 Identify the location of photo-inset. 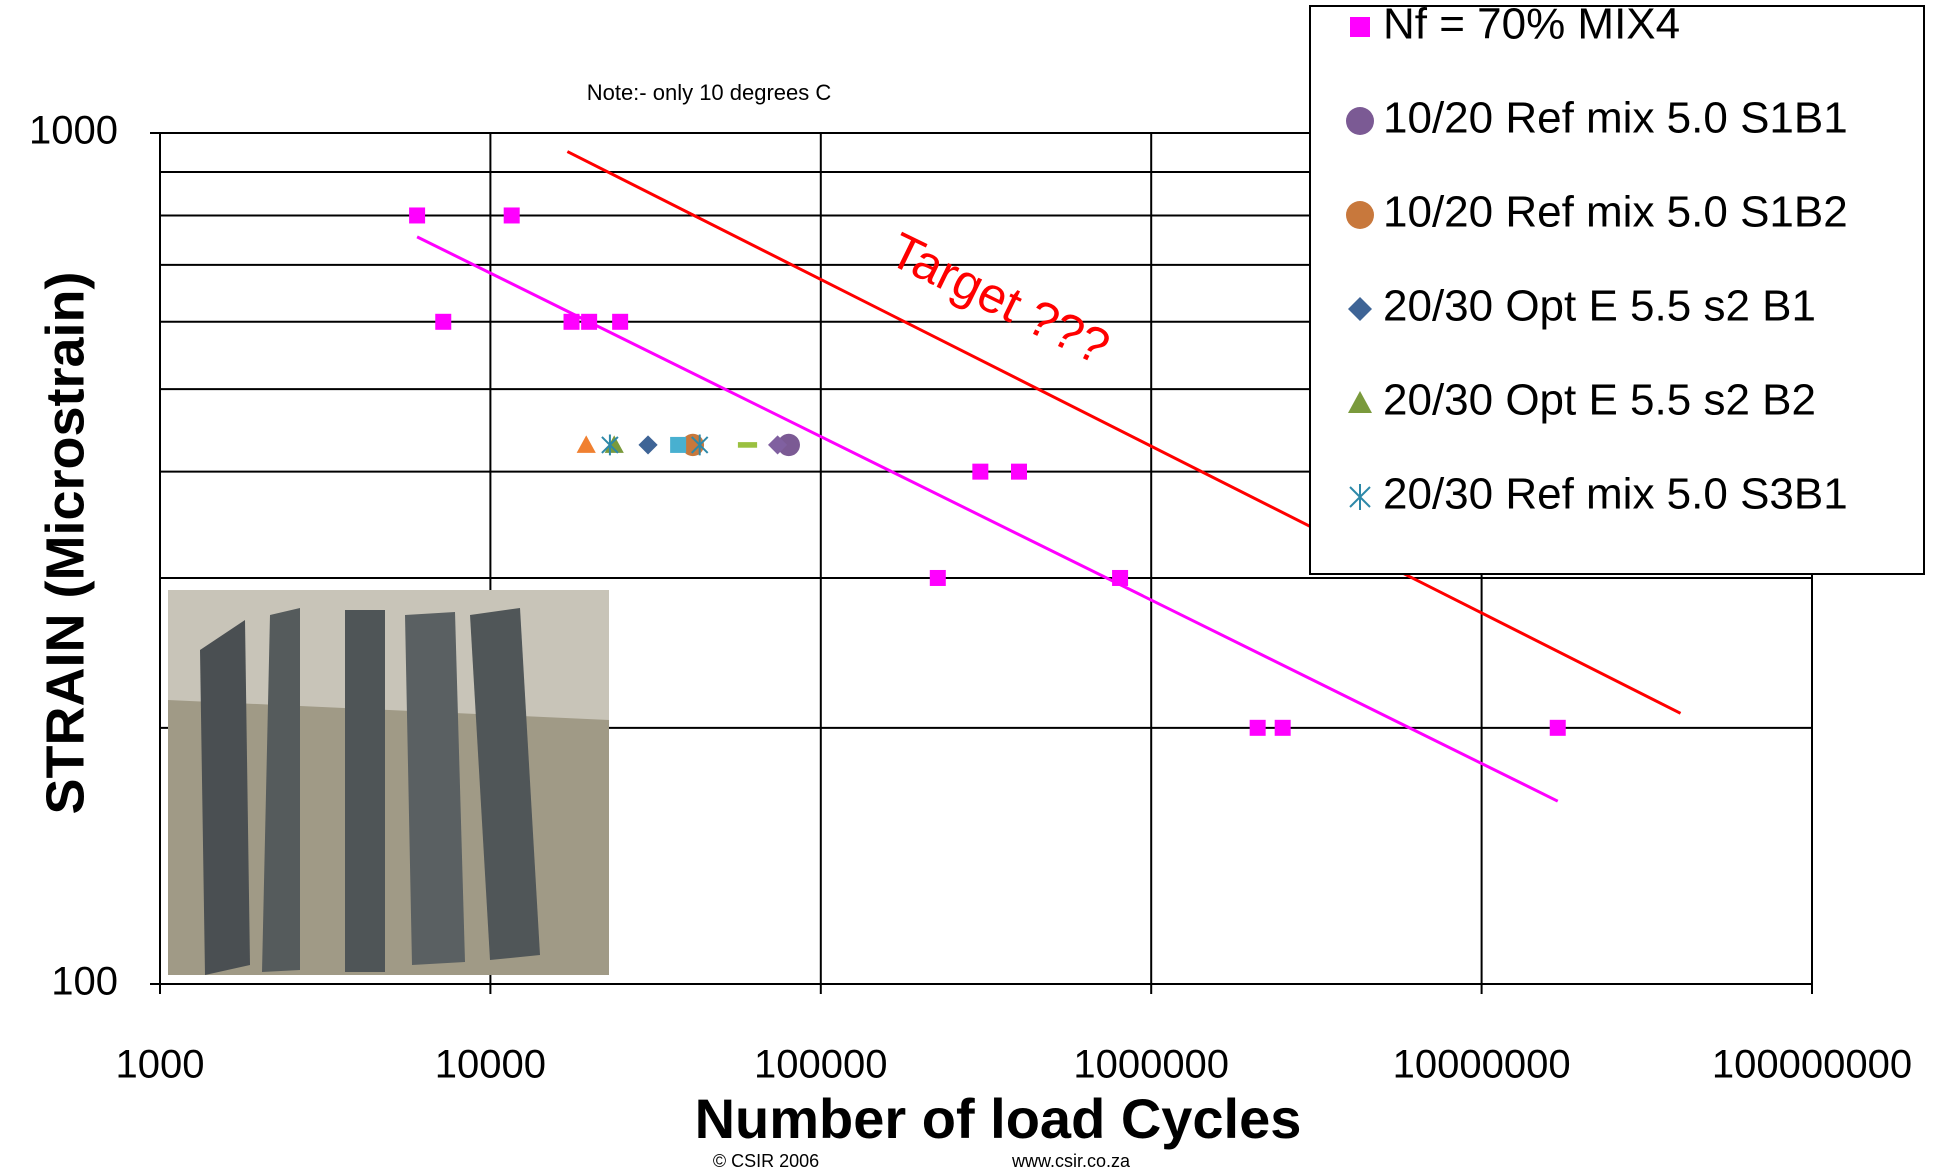
(388, 782).